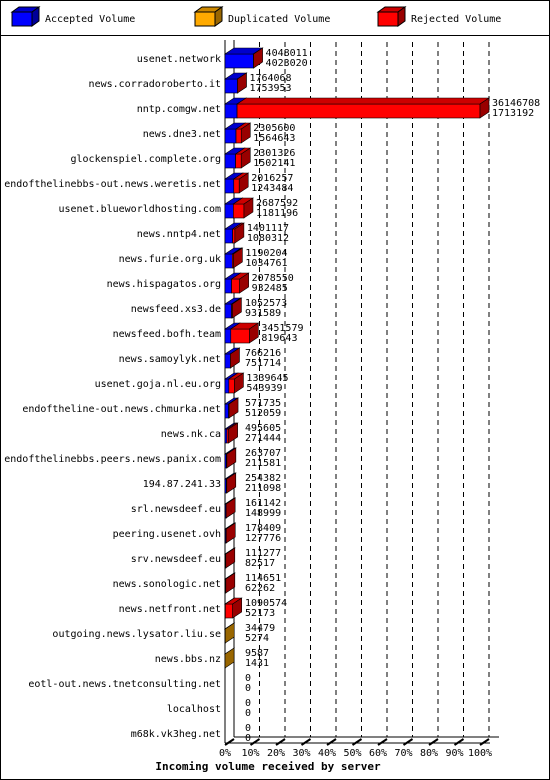  Describe the element at coordinates (287, 63) in the screenshot. I see `value-label-accepted: 4023020` at that location.